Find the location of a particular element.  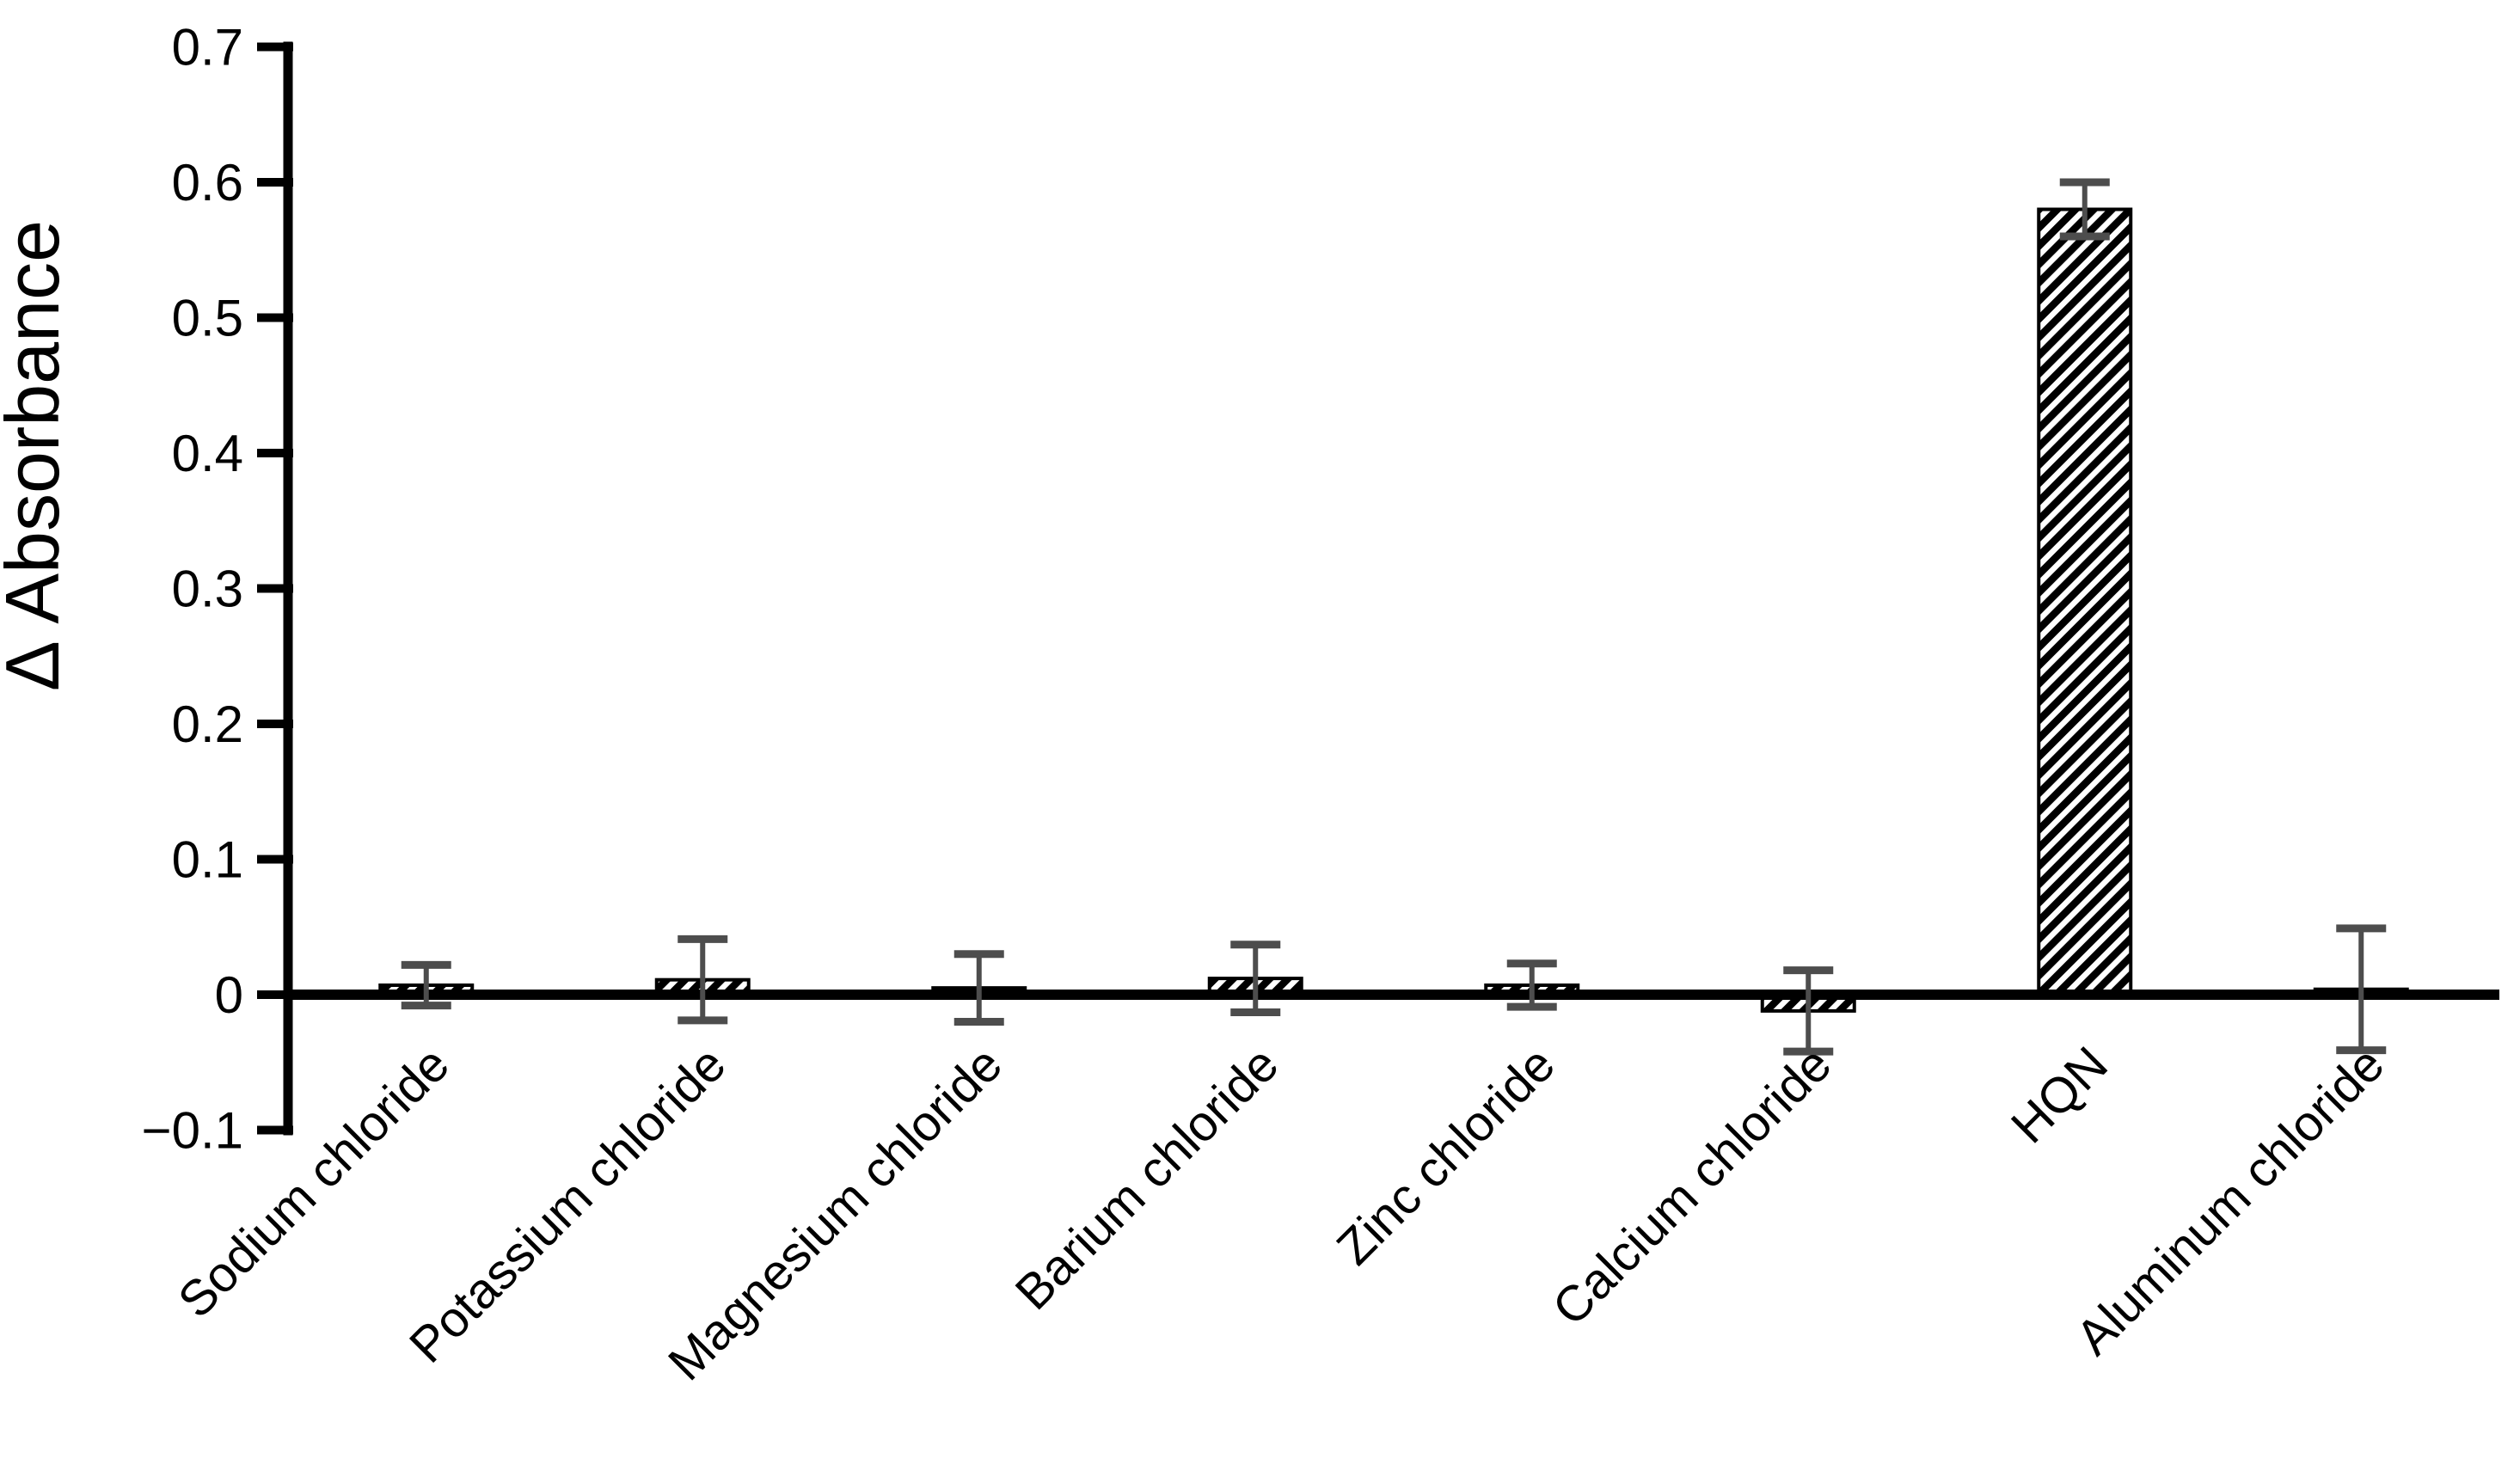

y-tick-label: 0.6 is located at coordinates (208, 182).